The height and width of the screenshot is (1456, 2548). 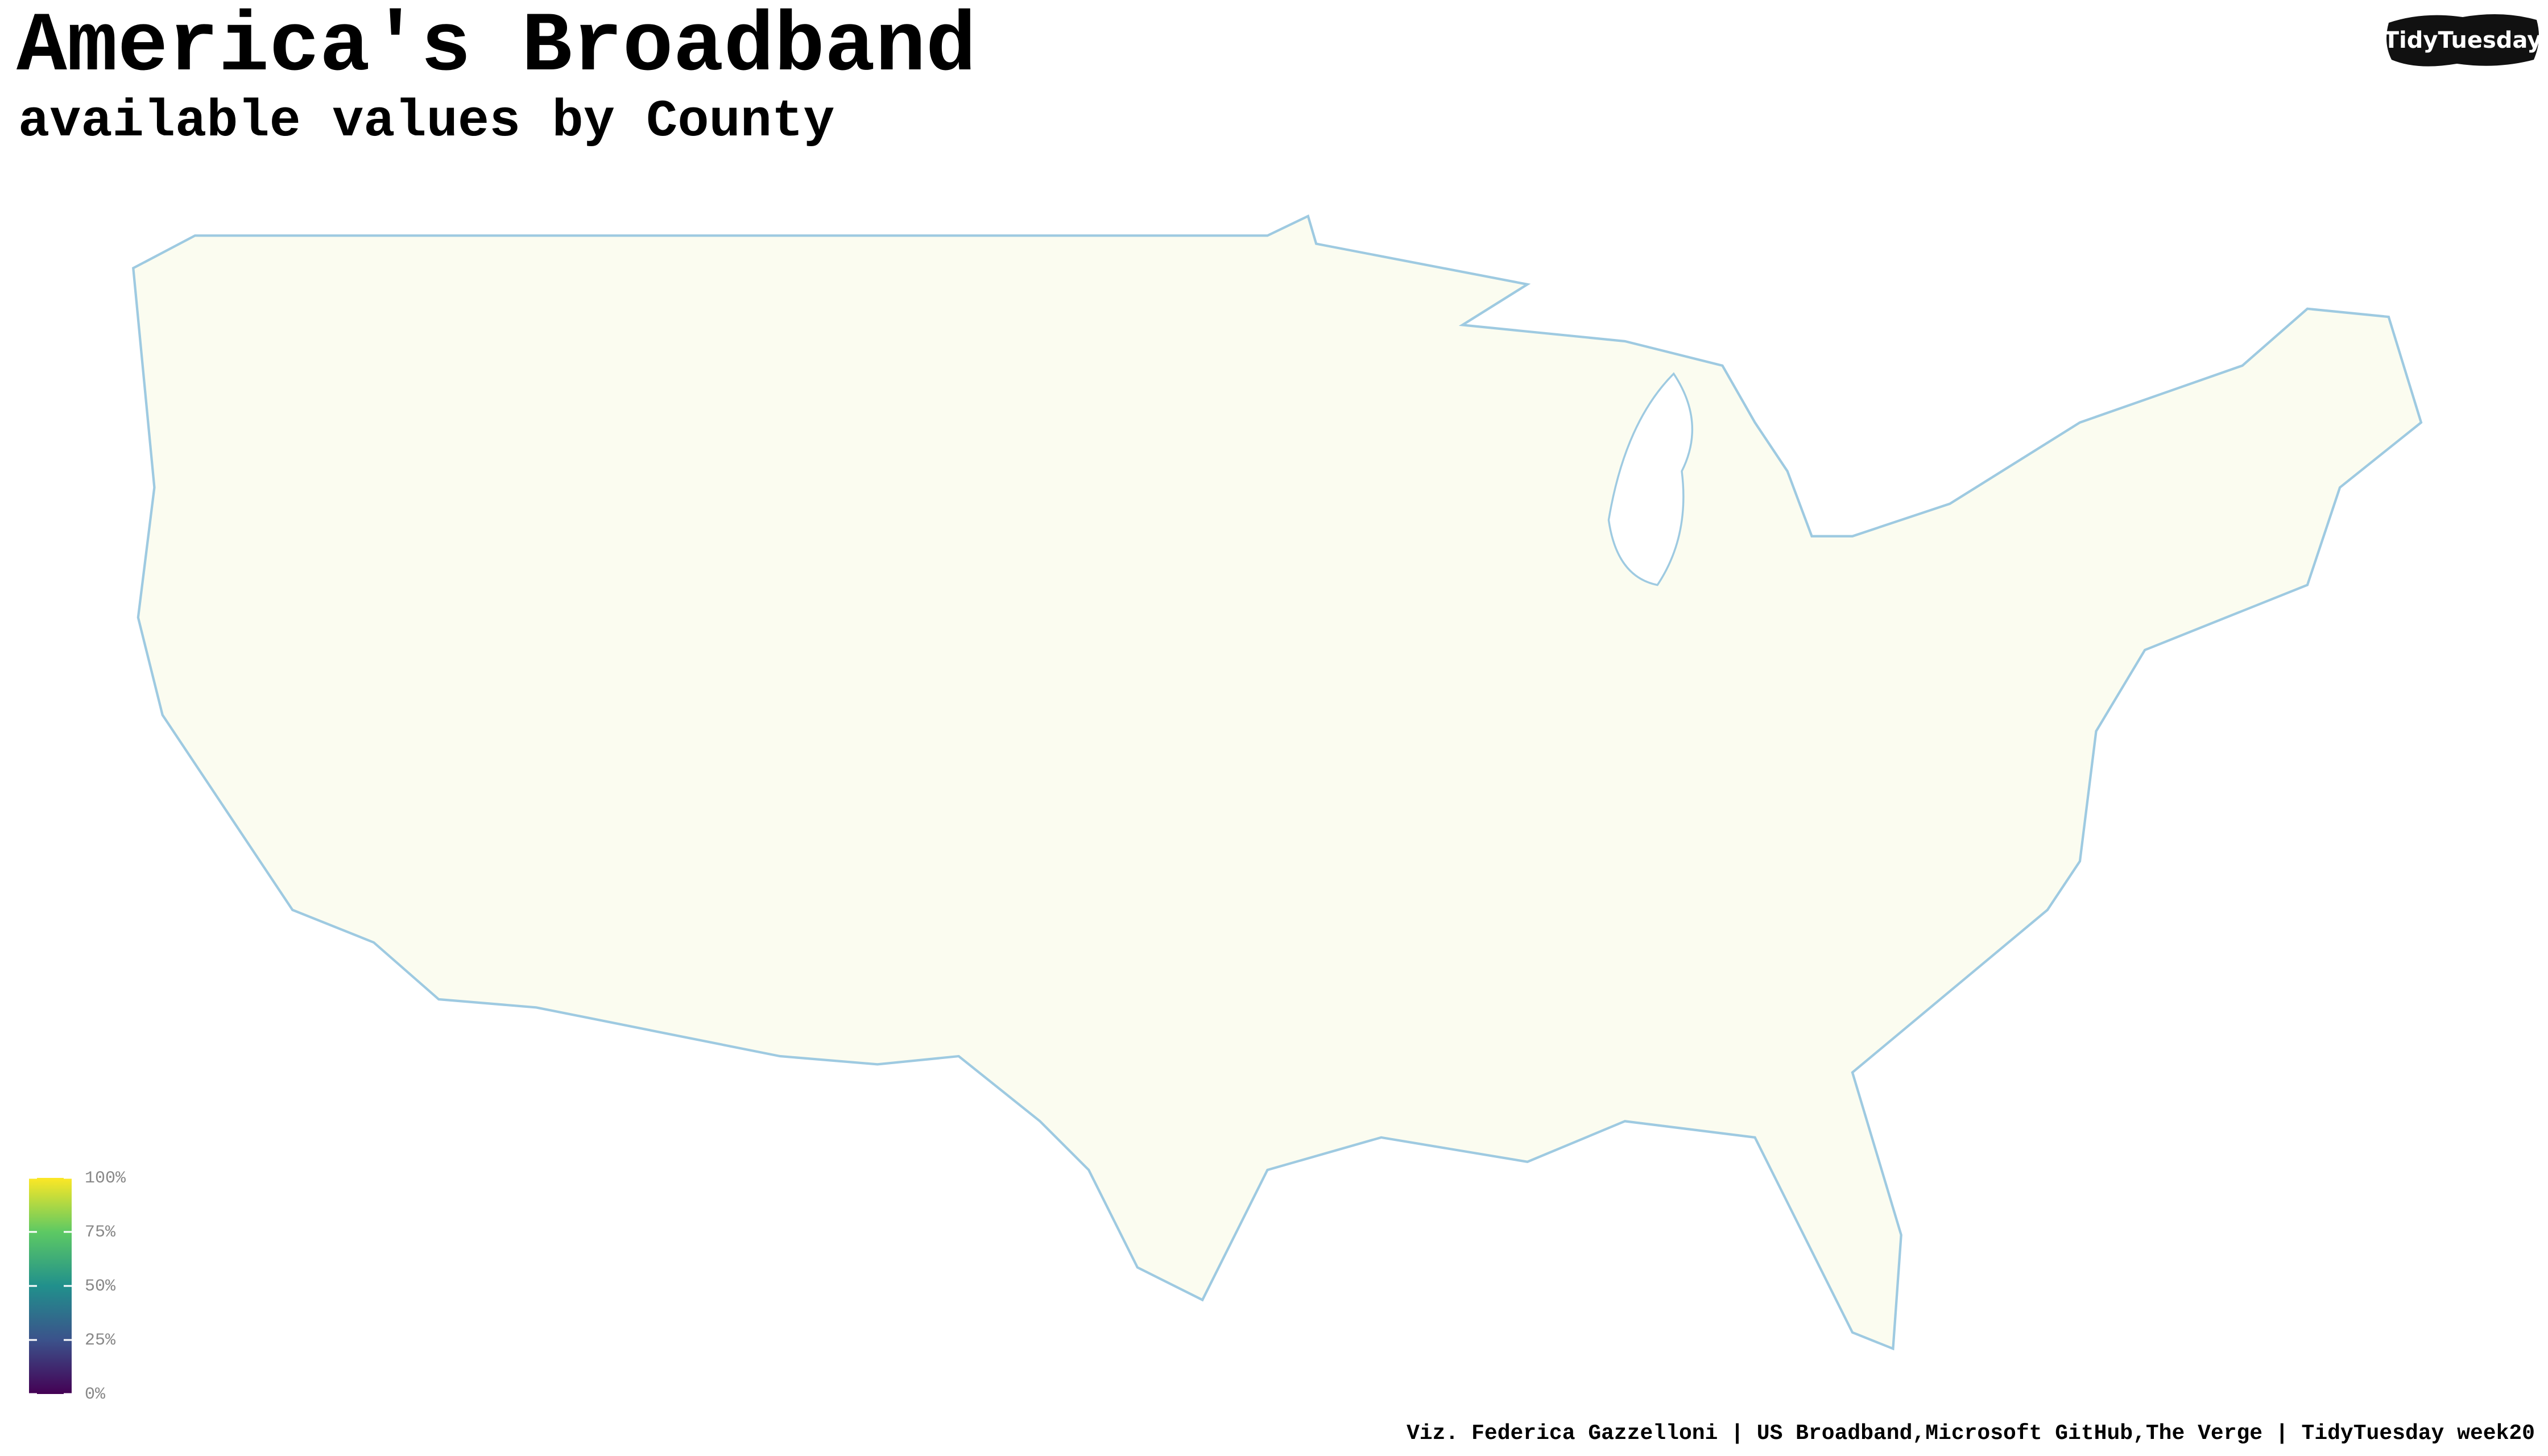 I want to click on logo-badge, so click(x=2462, y=40).